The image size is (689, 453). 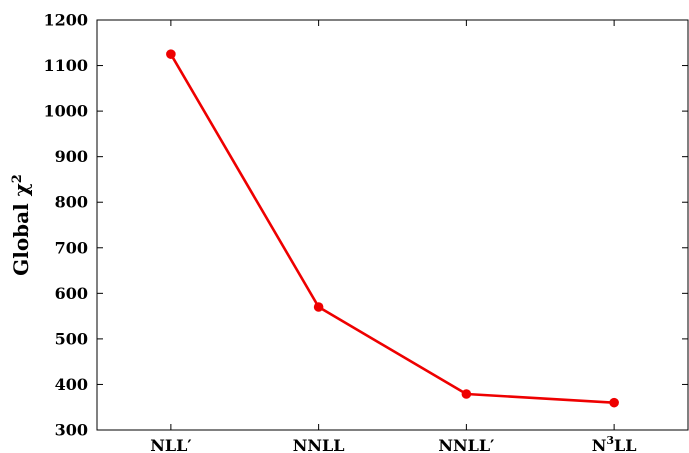 I want to click on y-tick-label: 500, so click(x=71, y=338).